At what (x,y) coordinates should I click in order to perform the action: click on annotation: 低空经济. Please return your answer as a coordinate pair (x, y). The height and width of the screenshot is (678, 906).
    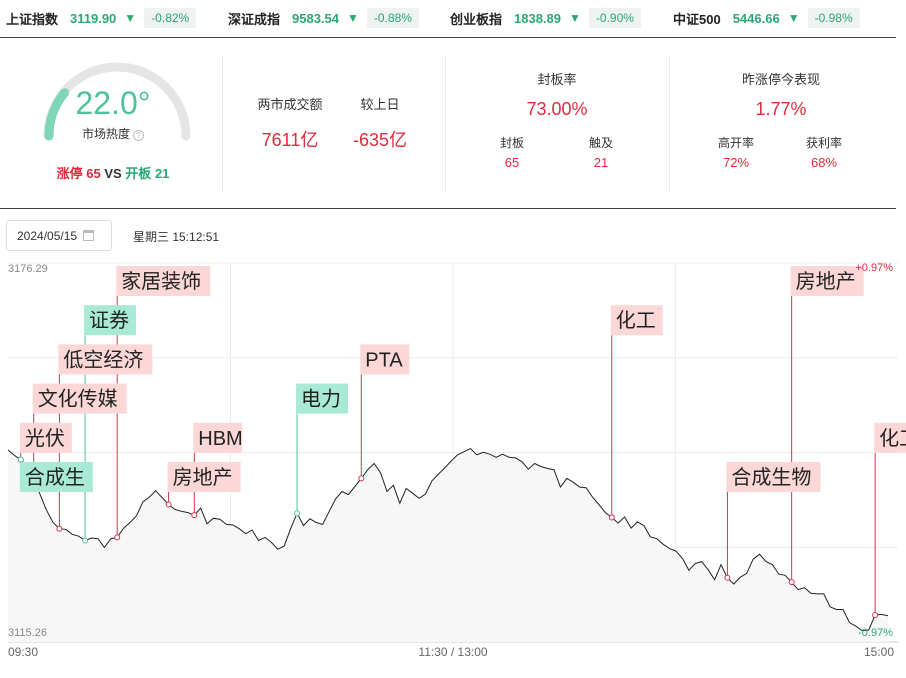
    Looking at the image, I should click on (104, 438).